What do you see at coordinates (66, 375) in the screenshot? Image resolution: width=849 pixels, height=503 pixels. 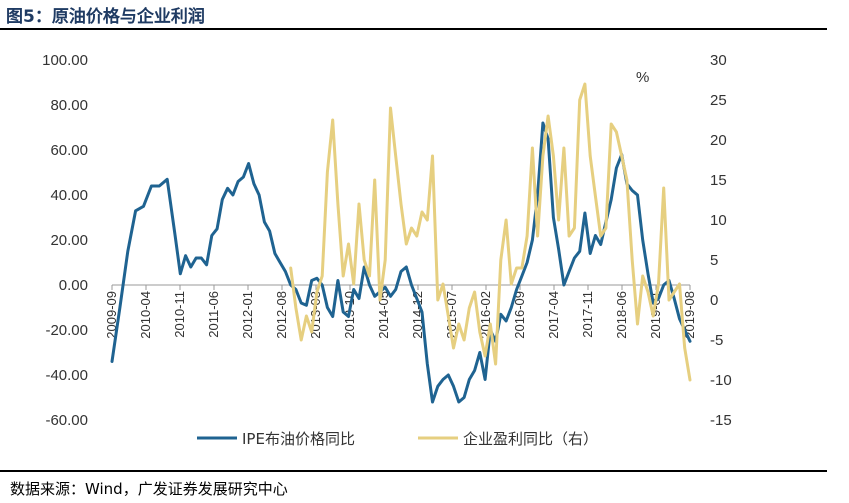 I see `y-left-tick-label: -40.00` at bounding box center [66, 375].